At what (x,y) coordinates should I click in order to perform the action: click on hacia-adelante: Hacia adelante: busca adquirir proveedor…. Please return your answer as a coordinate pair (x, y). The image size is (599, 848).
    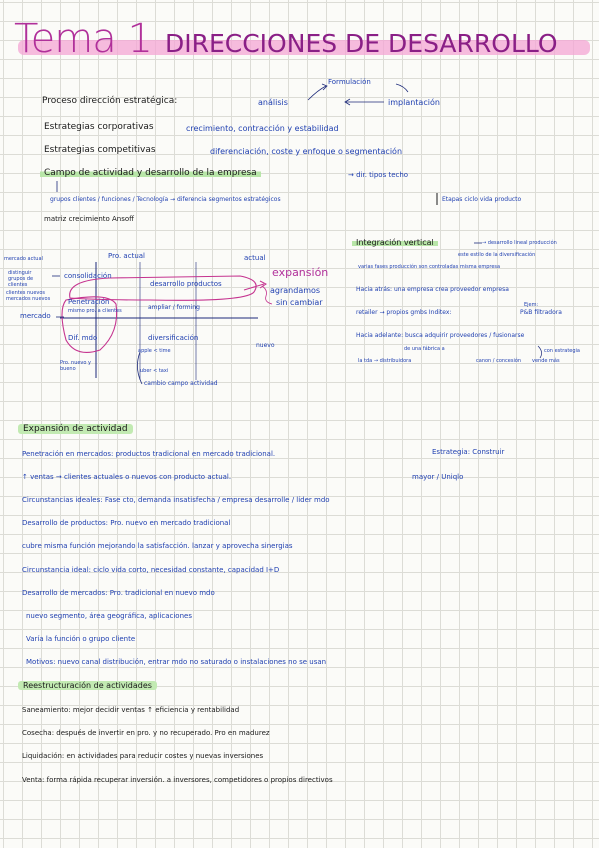
    Looking at the image, I should click on (440, 335).